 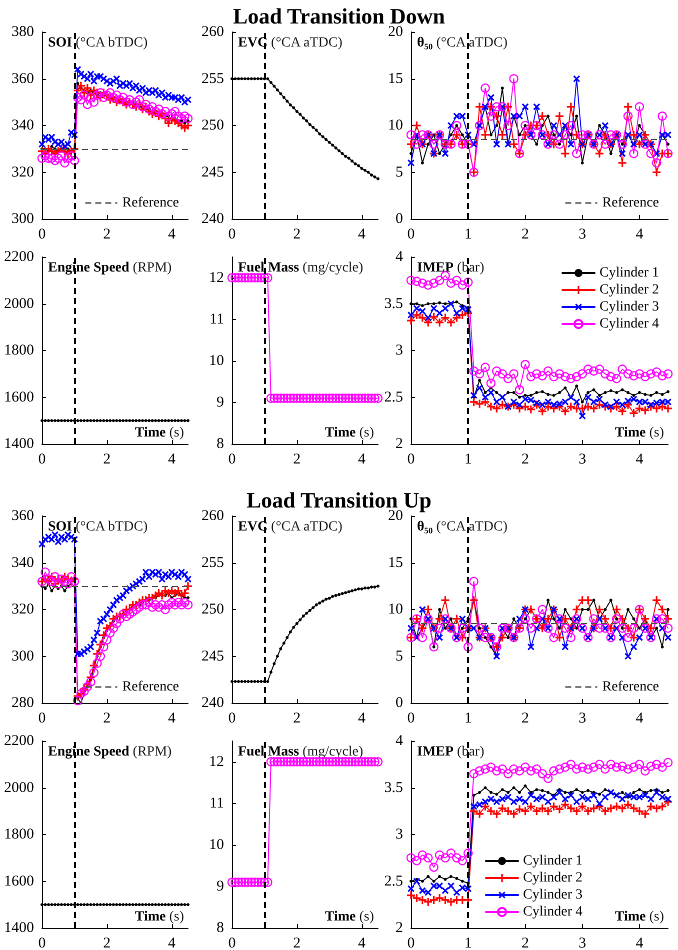 What do you see at coordinates (19, 304) in the screenshot?
I see `y-tick-label: 2000` at bounding box center [19, 304].